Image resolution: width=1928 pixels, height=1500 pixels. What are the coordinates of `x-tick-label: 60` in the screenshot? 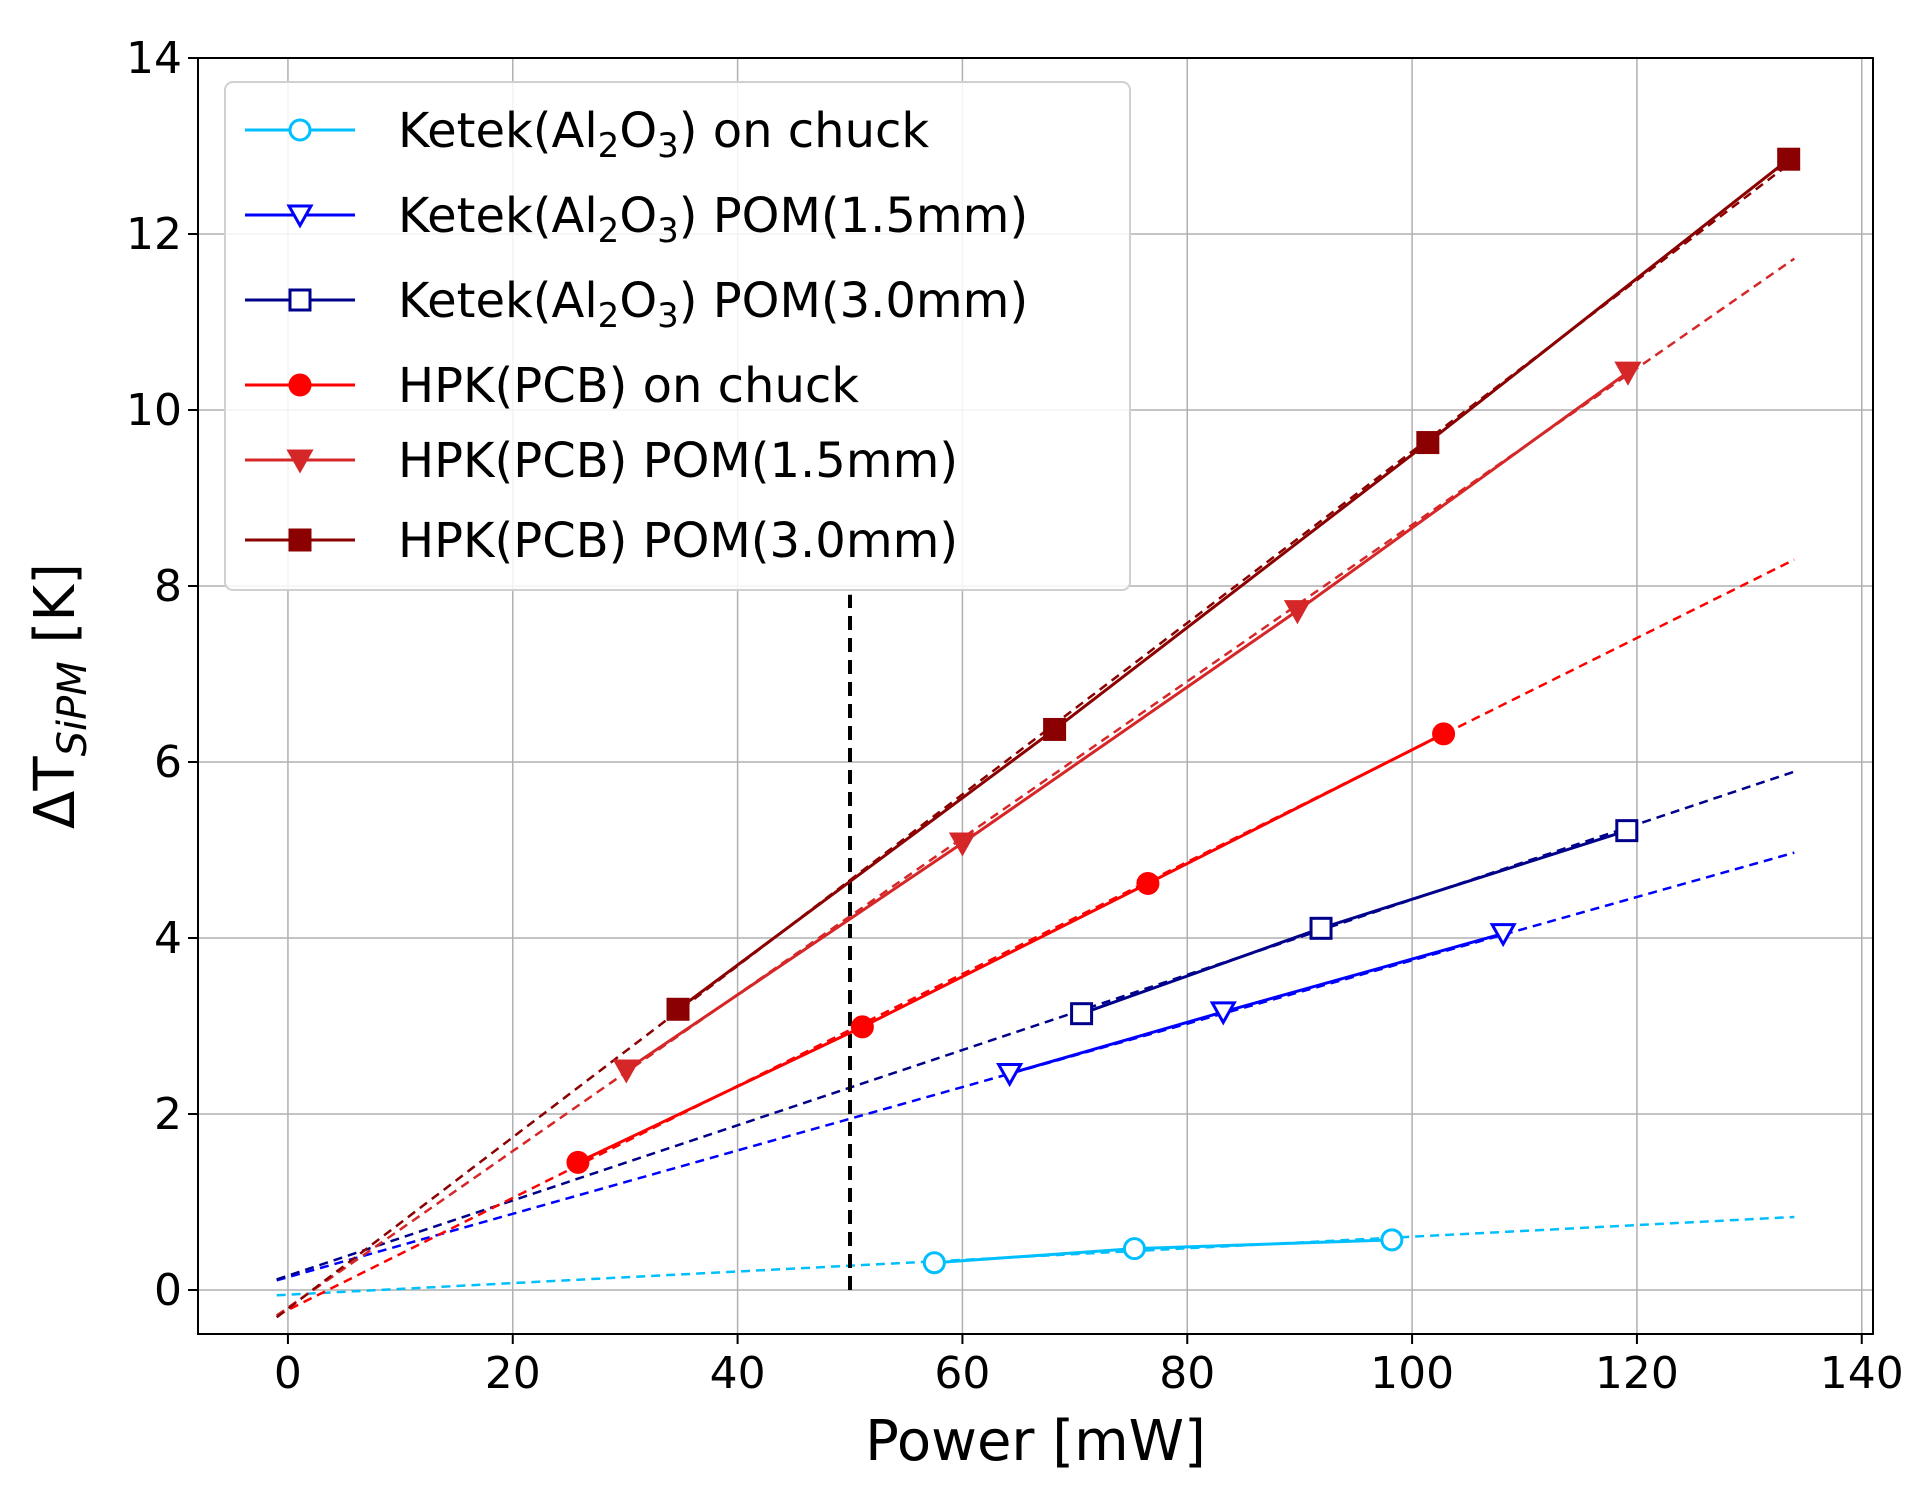 It's located at (962, 1373).